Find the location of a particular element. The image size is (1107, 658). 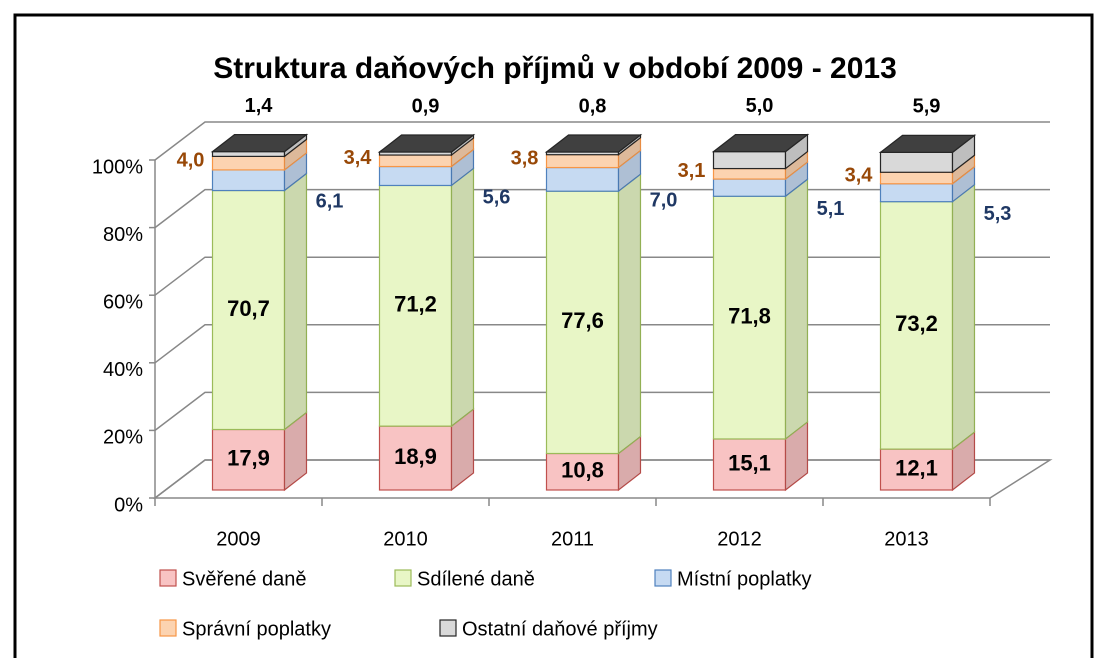

data-label: 18,9 is located at coordinates (415, 456).